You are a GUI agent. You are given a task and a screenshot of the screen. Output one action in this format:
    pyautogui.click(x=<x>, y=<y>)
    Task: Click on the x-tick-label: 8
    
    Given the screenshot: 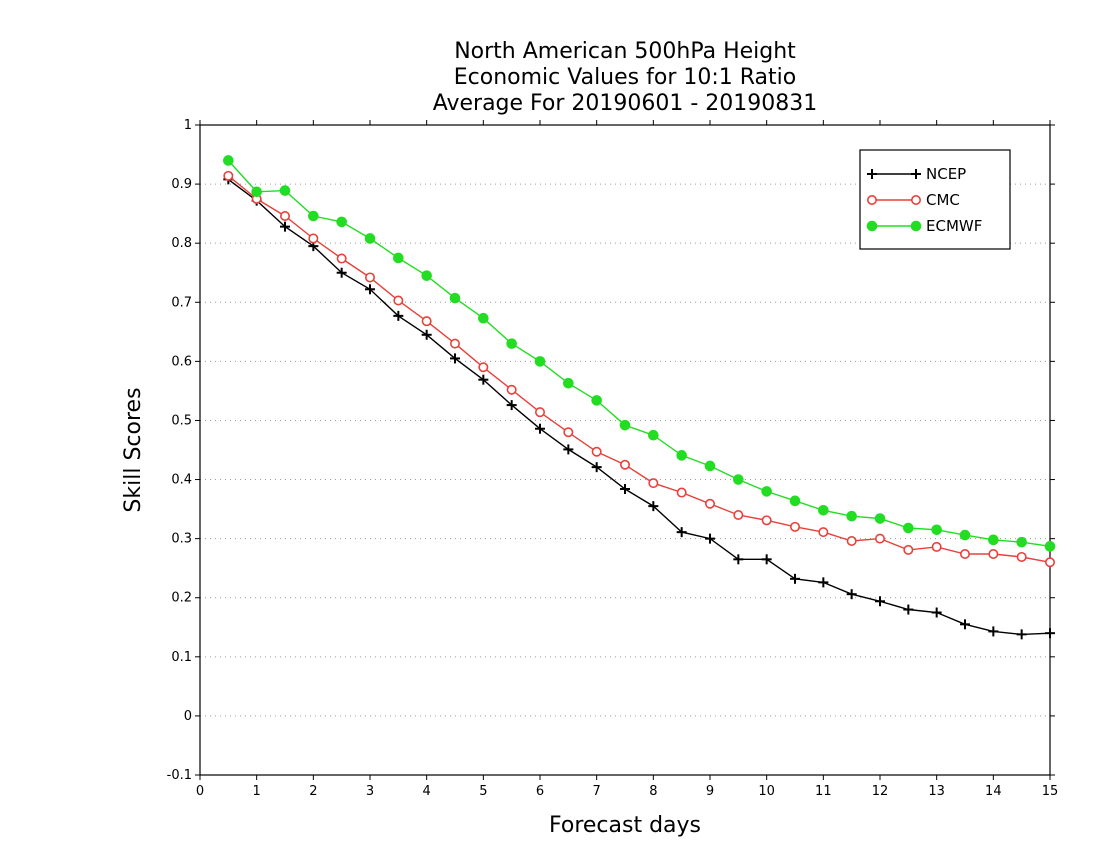 What is the action you would take?
    pyautogui.click(x=653, y=791)
    